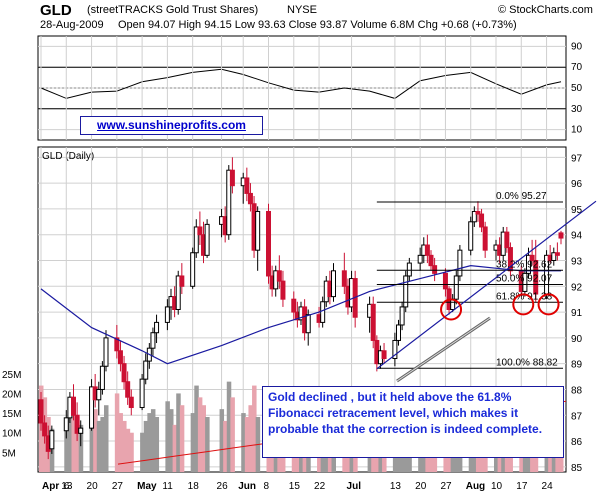  What do you see at coordinates (577, 158) in the screenshot?
I see `price-tick-label: 97` at bounding box center [577, 158].